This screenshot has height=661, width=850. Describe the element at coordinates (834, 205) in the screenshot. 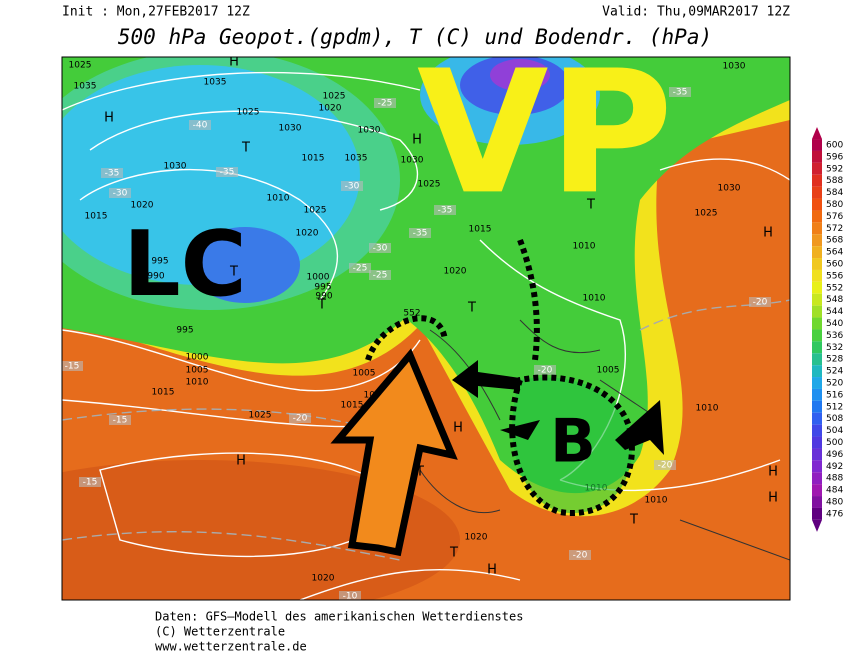

I see `colorbar-label: 580` at that location.